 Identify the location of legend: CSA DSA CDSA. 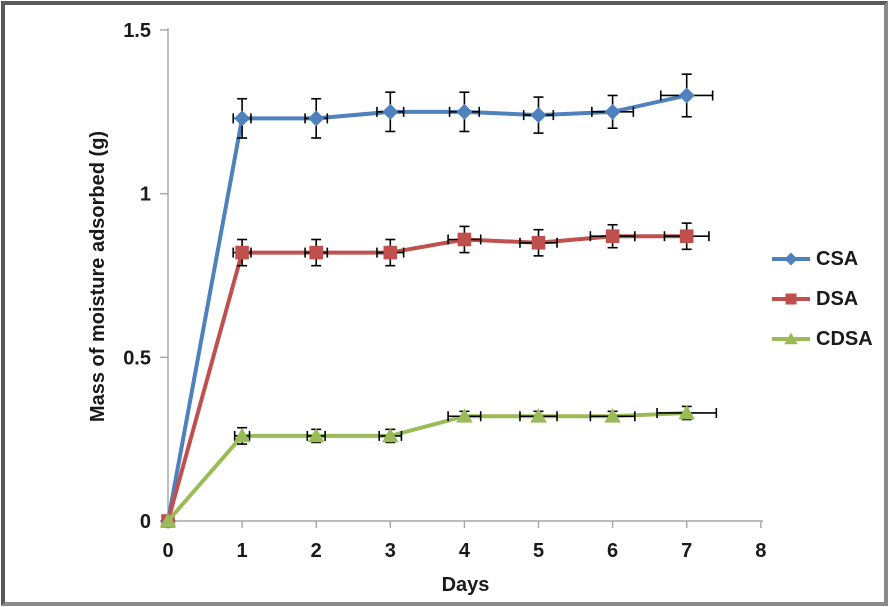
(822, 299).